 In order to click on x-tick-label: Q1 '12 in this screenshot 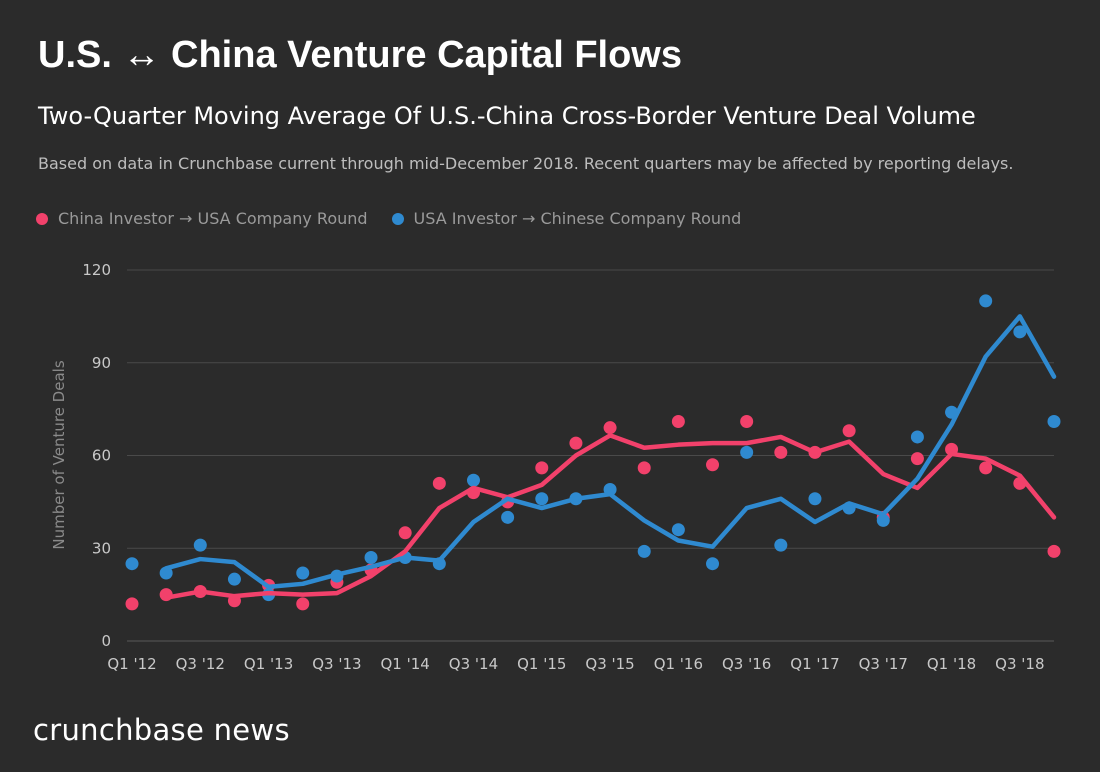, I will do `click(131, 664)`.